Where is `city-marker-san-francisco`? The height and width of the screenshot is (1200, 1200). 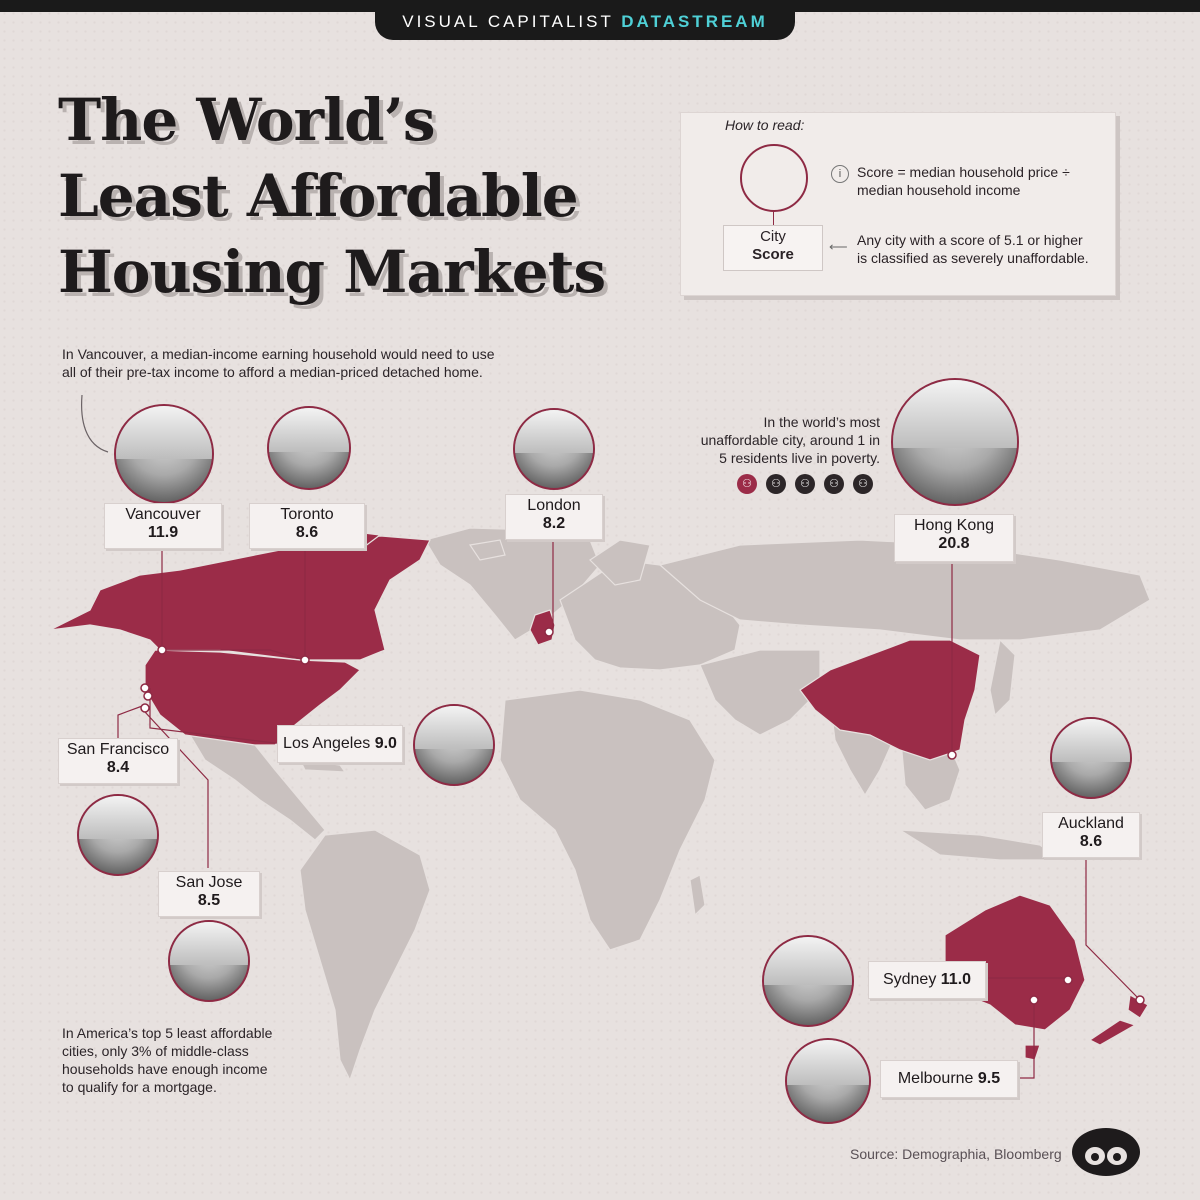
city-marker-san-francisco is located at coordinates (145, 688).